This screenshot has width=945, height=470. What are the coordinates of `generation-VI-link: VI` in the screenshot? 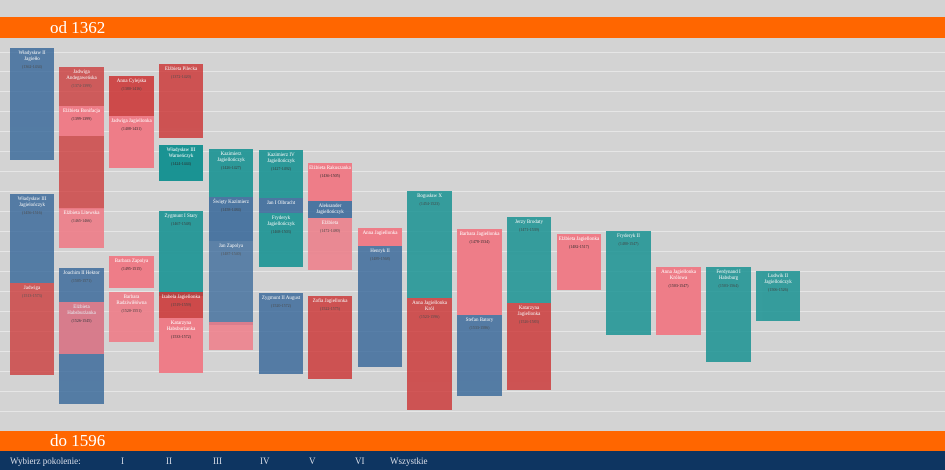 It's located at (360, 461).